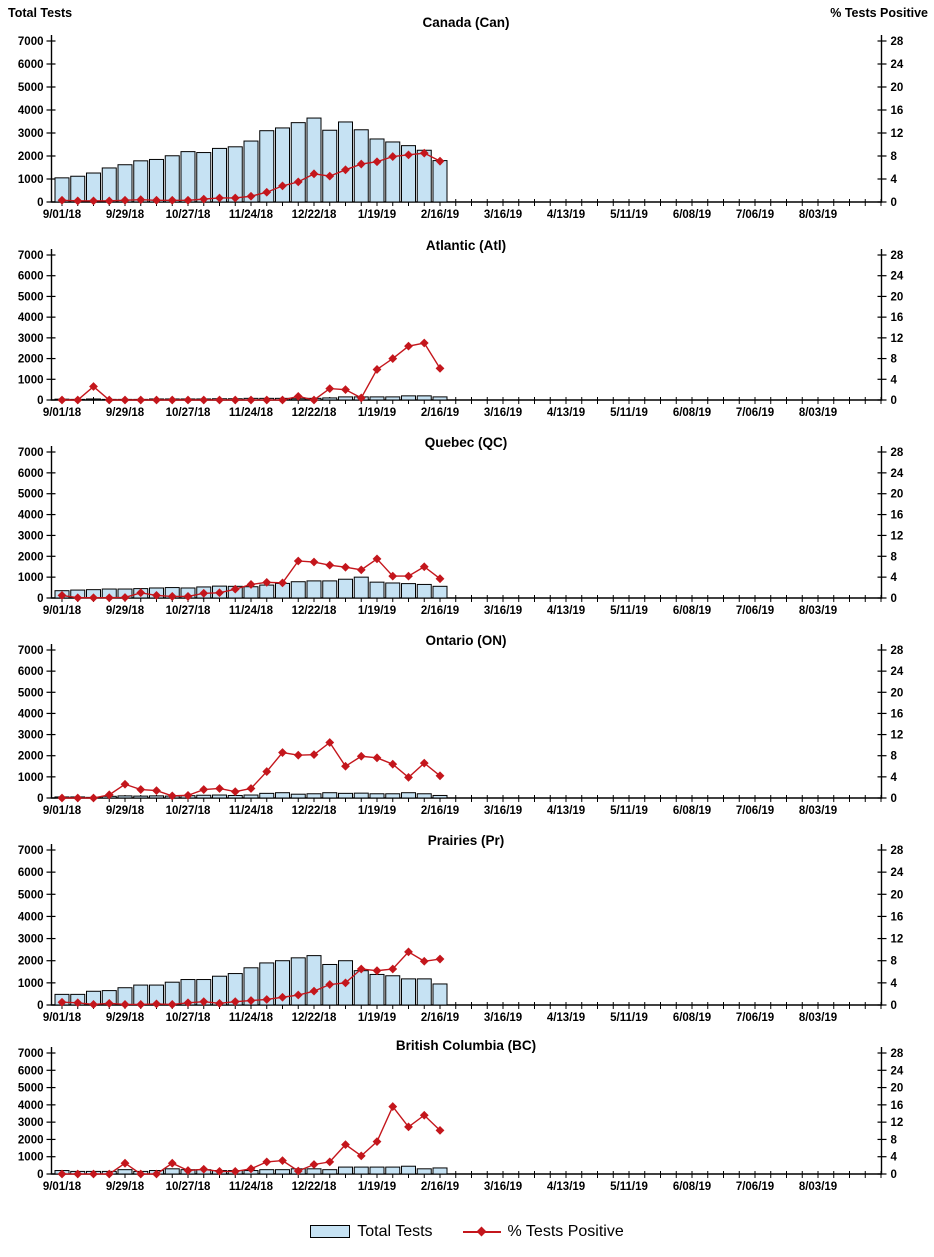 The width and height of the screenshot is (934, 1257). Describe the element at coordinates (692, 413) in the screenshot. I see `x-axis-tick-label: 6/08/19` at that location.